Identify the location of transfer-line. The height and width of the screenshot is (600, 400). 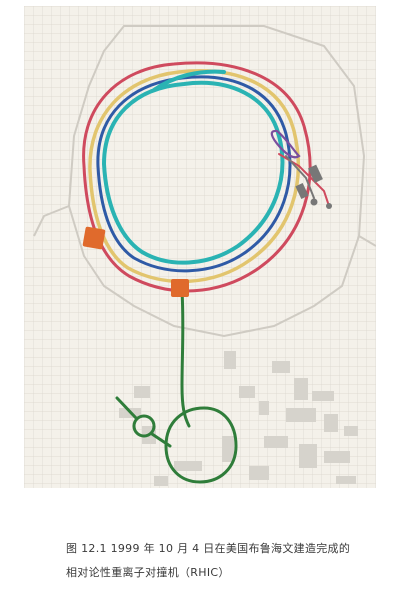
(176, 386).